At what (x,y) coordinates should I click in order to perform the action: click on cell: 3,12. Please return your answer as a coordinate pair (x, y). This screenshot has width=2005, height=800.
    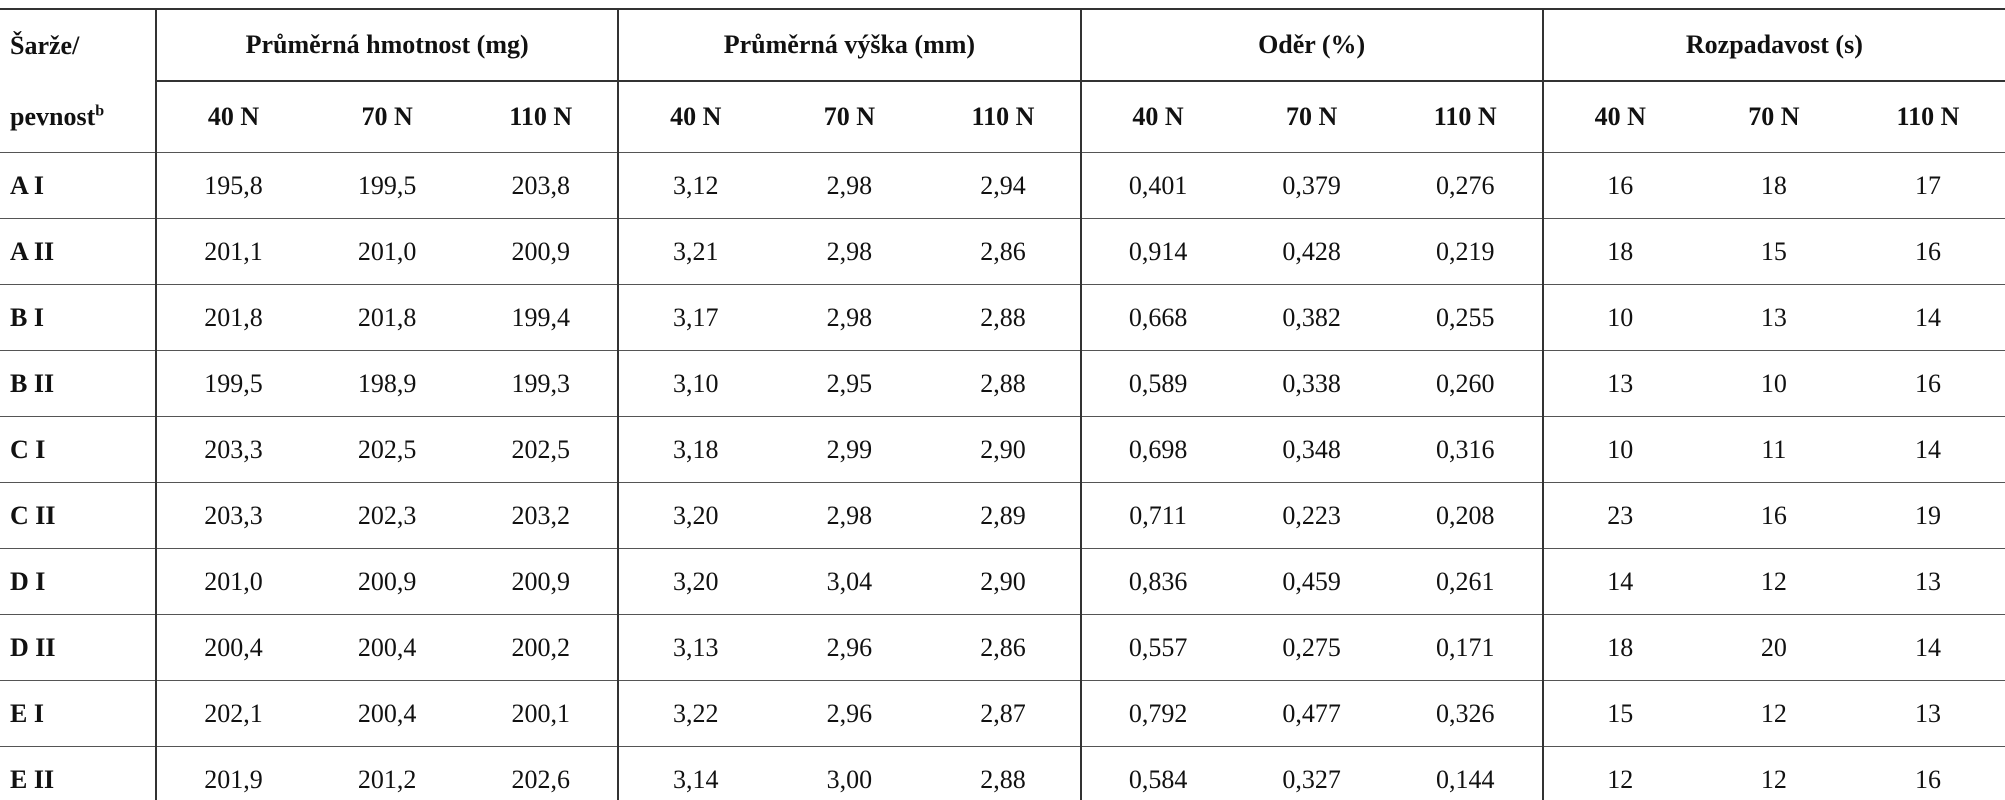
    Looking at the image, I should click on (695, 185).